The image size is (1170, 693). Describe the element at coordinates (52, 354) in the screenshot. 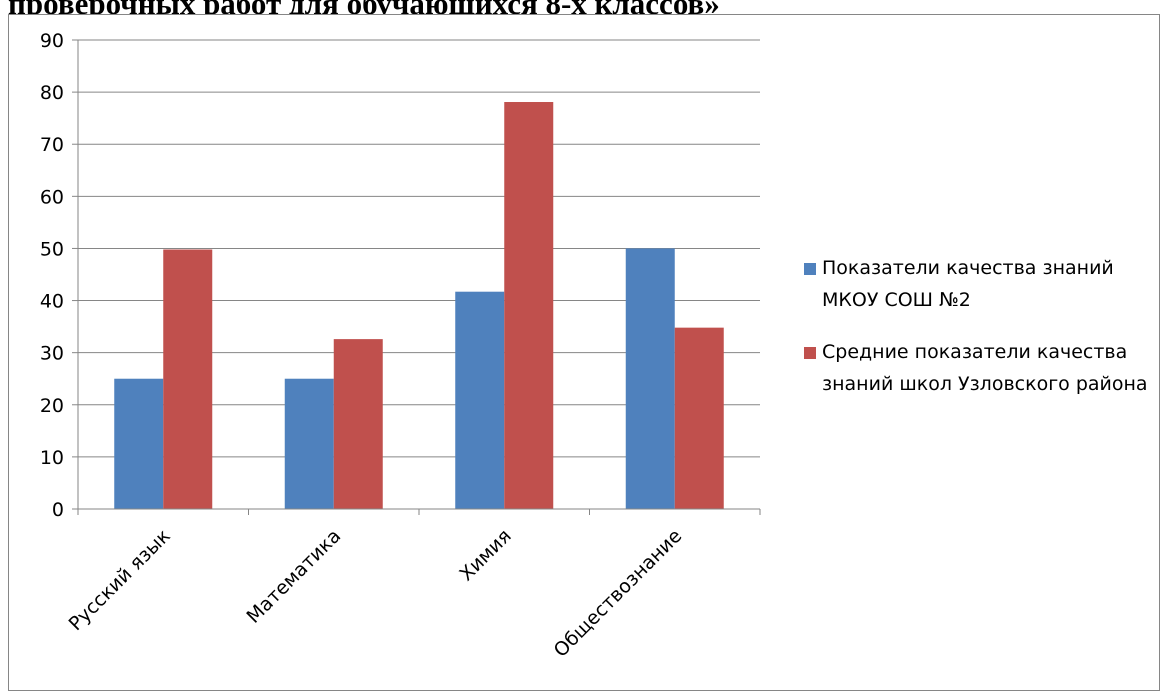

I see `y-tick-label: 30` at that location.